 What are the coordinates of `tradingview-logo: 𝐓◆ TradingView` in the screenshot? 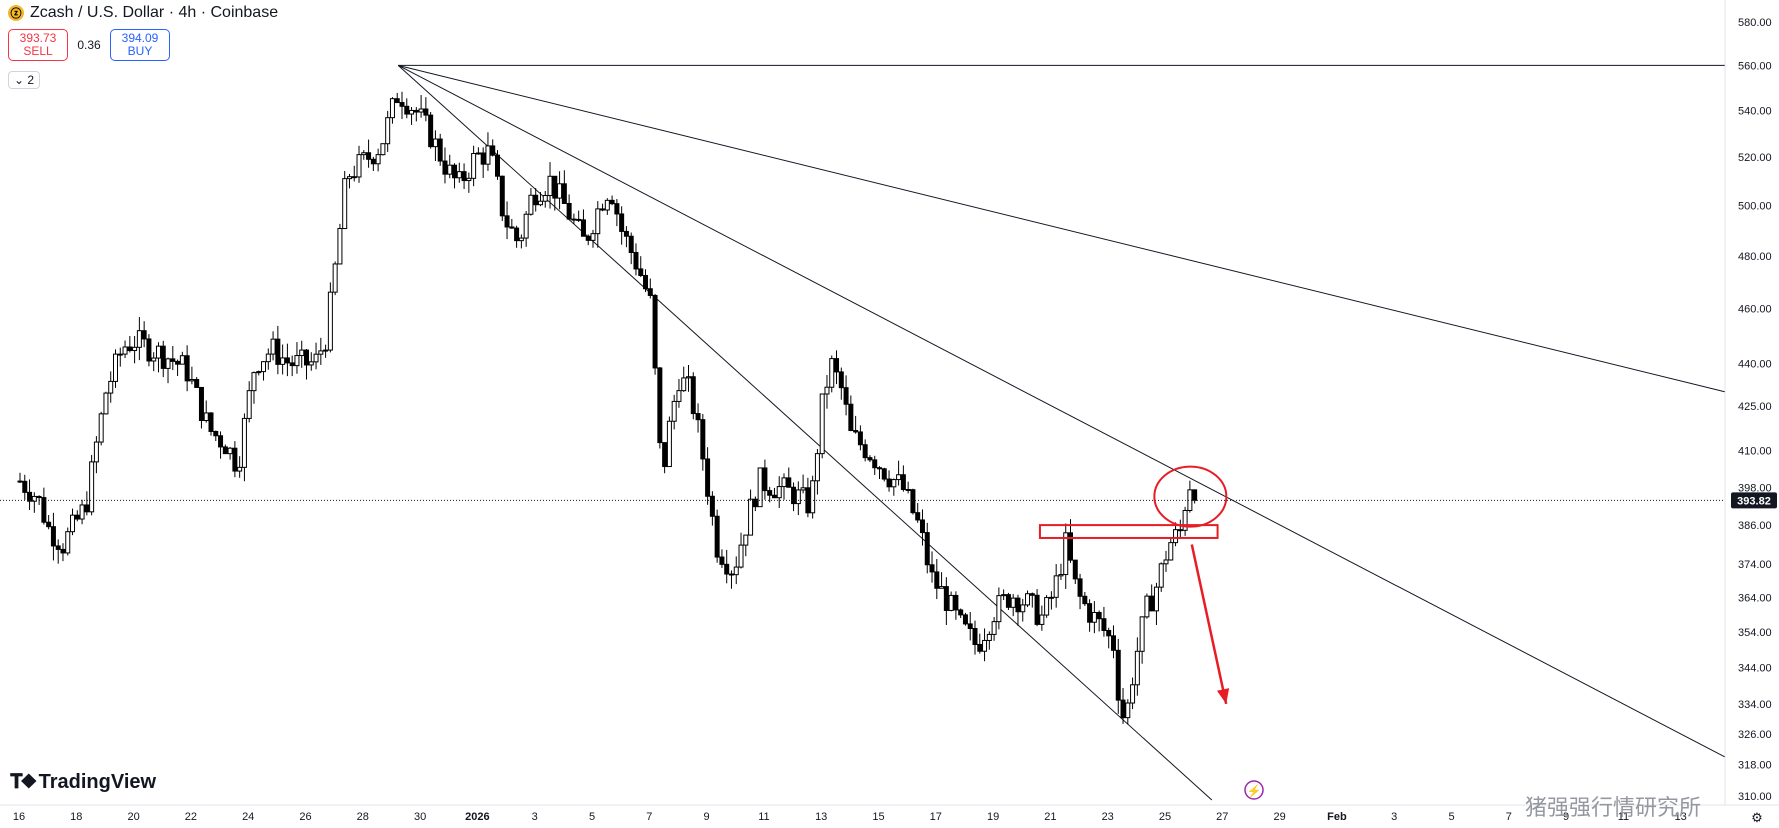 It's located at (83, 782).